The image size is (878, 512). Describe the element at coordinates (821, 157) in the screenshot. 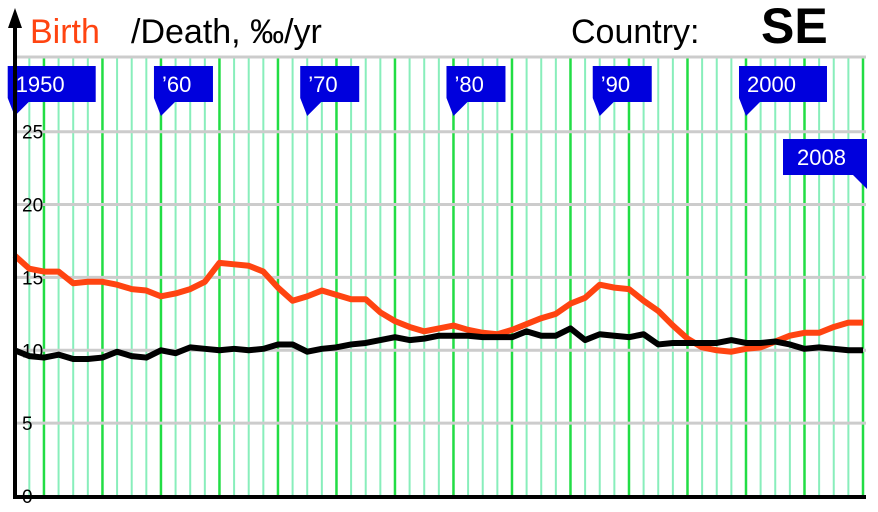

I see `flag-label-2008: 2008` at that location.